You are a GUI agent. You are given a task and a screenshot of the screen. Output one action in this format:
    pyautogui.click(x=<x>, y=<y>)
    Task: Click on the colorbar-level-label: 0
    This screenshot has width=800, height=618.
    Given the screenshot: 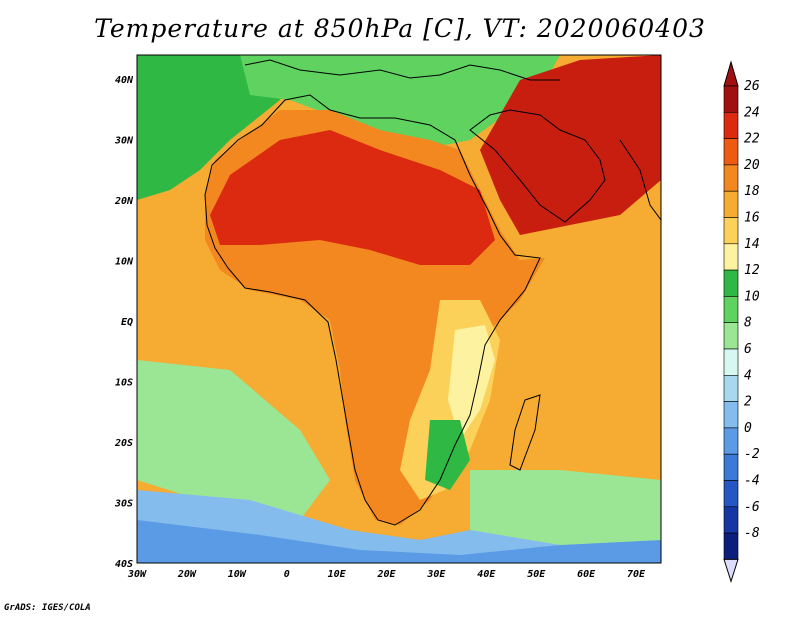 What is the action you would take?
    pyautogui.click(x=748, y=428)
    